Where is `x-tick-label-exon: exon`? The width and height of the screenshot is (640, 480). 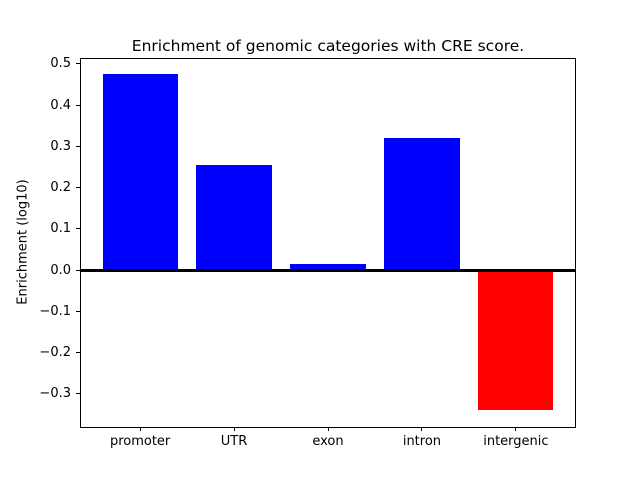
x-tick-label-exon: exon is located at coordinates (328, 442).